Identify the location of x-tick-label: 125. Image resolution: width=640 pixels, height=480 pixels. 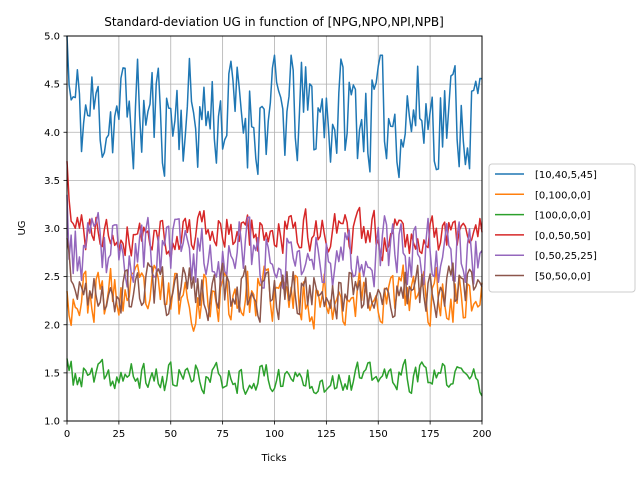
(326, 434).